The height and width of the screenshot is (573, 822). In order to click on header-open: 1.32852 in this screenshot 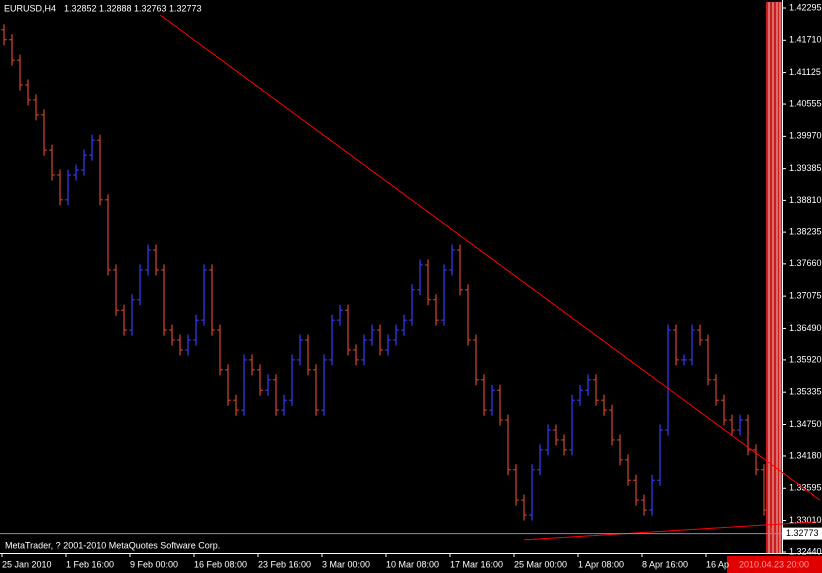, I will do `click(80, 8)`.